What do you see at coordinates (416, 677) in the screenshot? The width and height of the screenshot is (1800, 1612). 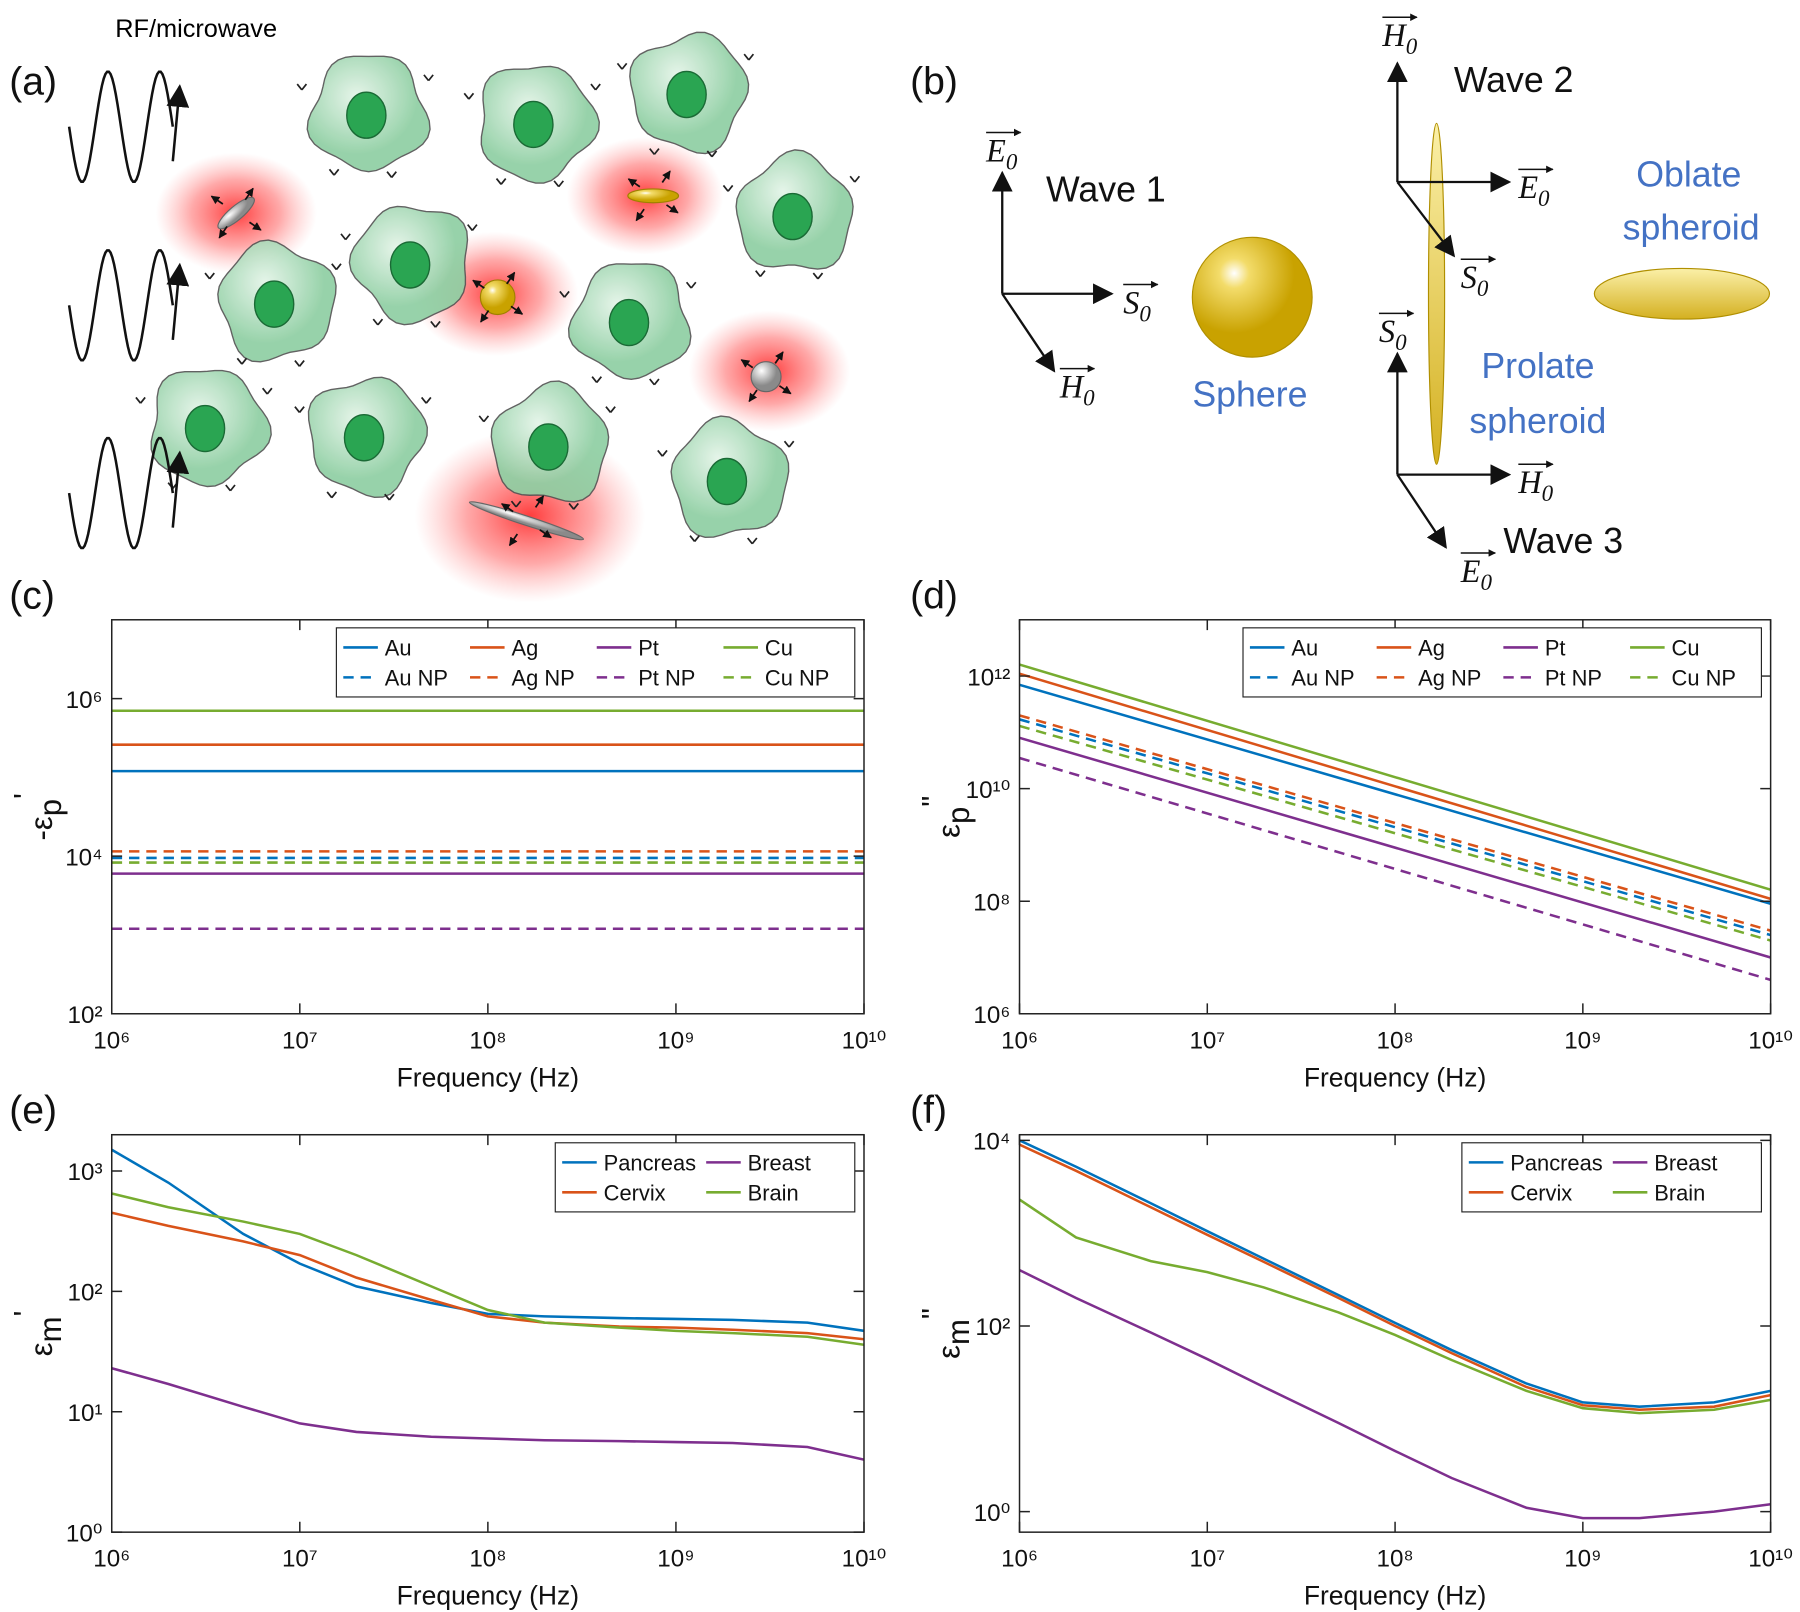 I see `legend-label: Au NP` at bounding box center [416, 677].